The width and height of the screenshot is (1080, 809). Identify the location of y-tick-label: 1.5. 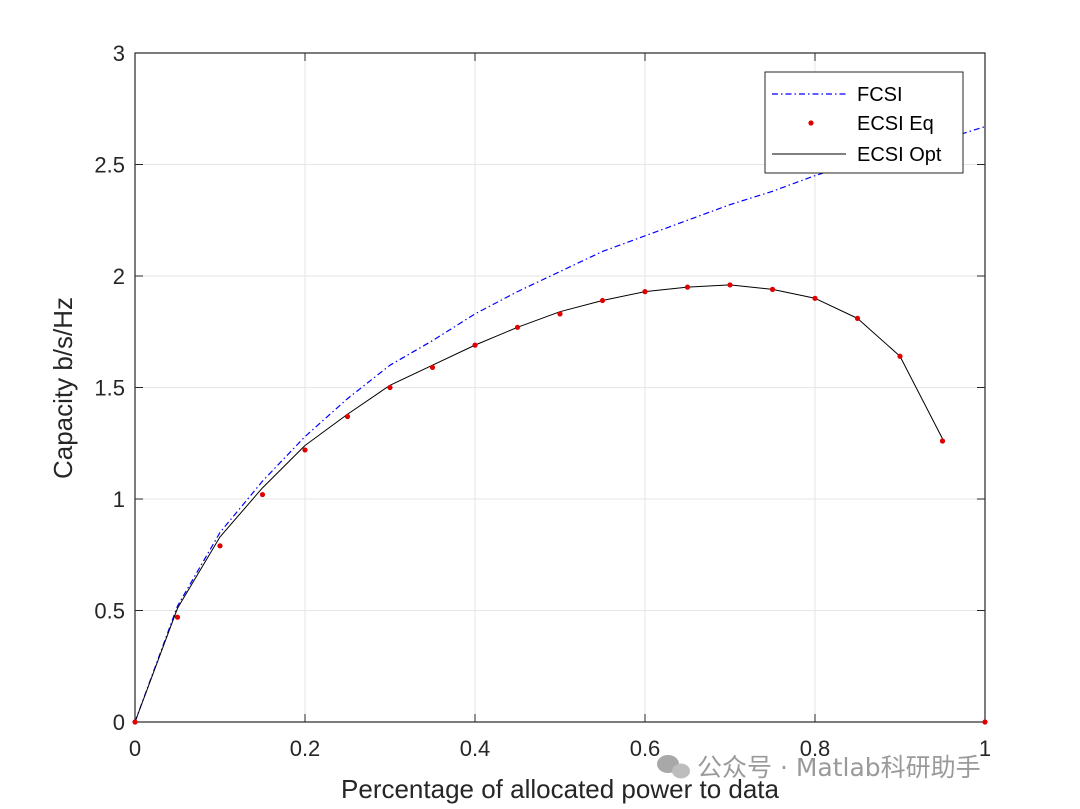
(109, 388).